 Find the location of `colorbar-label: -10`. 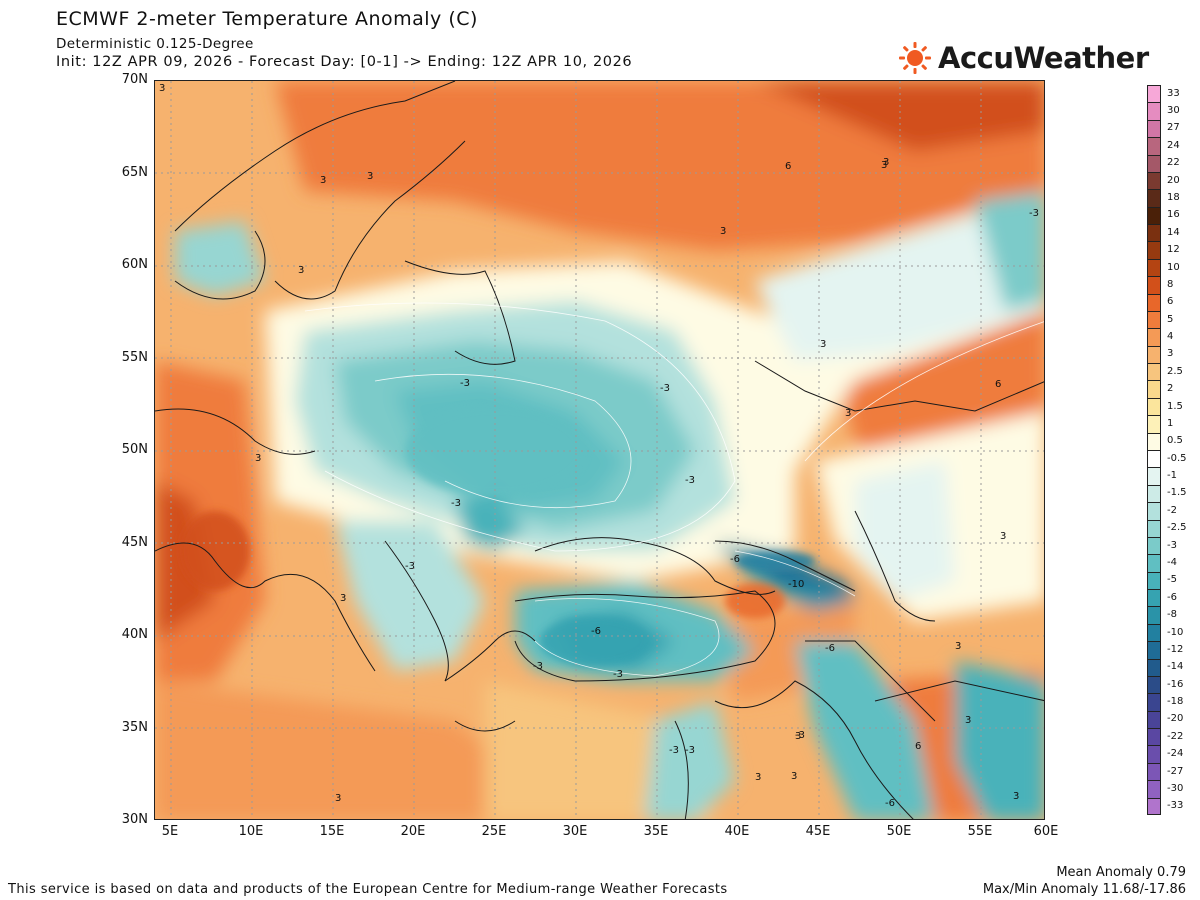

colorbar-label: -10 is located at coordinates (1175, 632).